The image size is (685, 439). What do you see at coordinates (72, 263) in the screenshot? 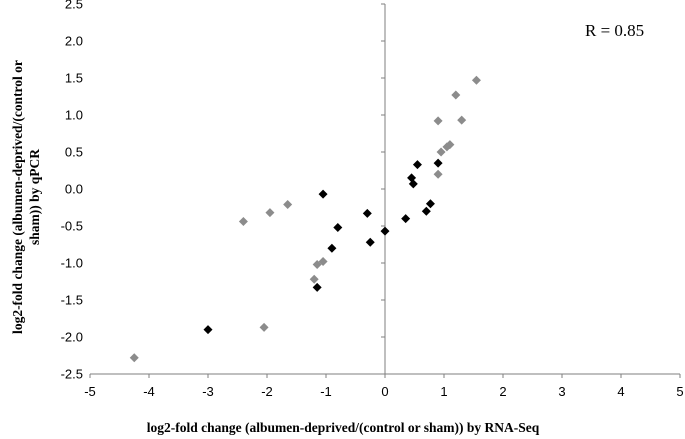
I see `y-tick-label: -1.0` at bounding box center [72, 263].